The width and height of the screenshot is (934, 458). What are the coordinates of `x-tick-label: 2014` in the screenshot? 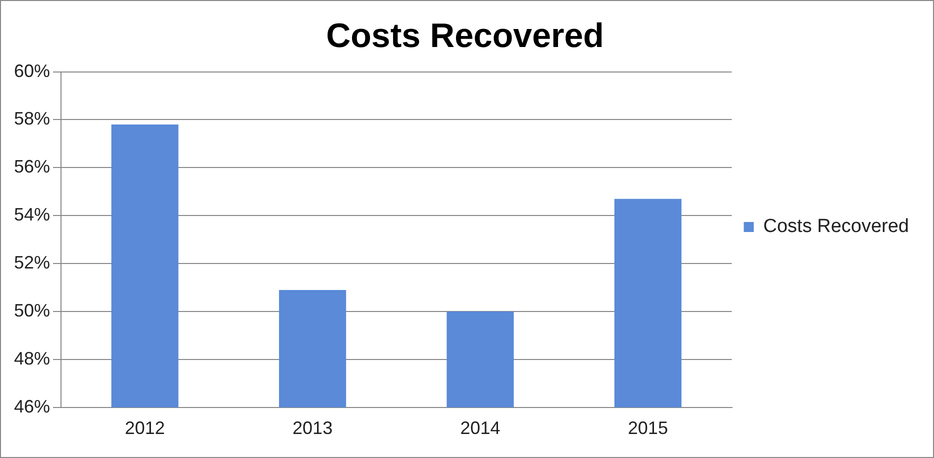 It's located at (480, 428).